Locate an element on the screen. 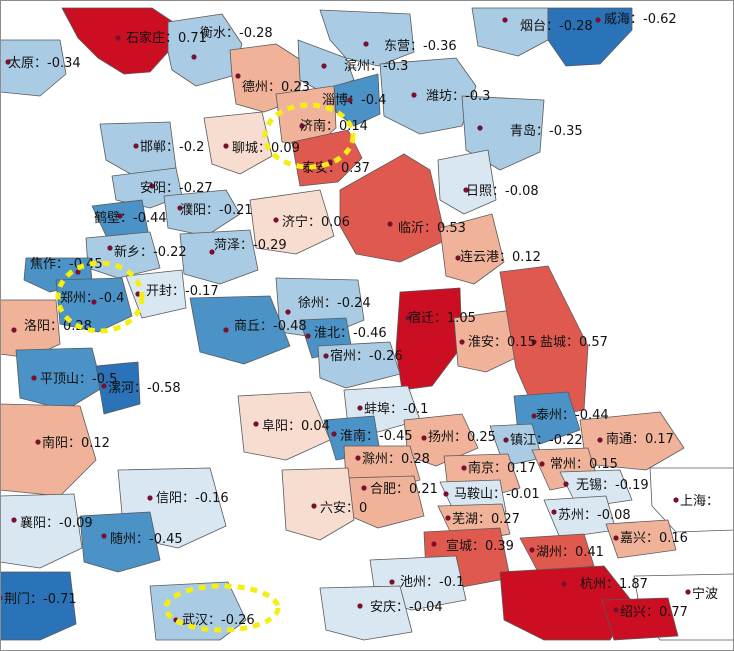 Image resolution: width=734 pixels, height=651 pixels. city-dot-taizhou is located at coordinates (534, 416).